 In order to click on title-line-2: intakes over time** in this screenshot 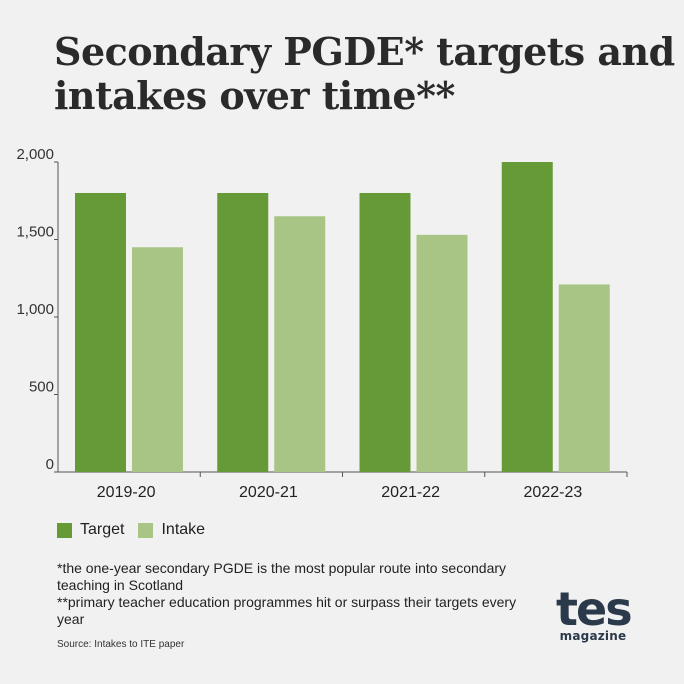, I will do `click(254, 95)`.